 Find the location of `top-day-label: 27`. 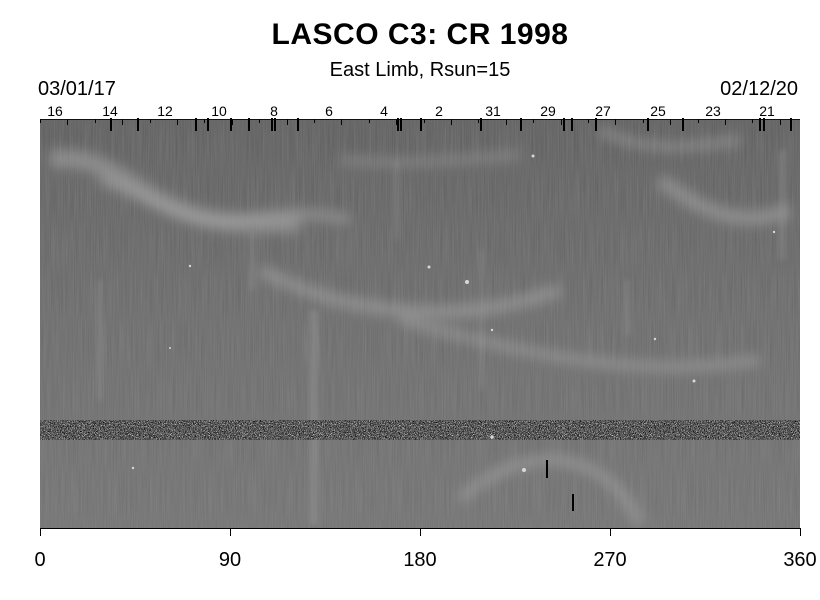

top-day-label: 27 is located at coordinates (603, 111).